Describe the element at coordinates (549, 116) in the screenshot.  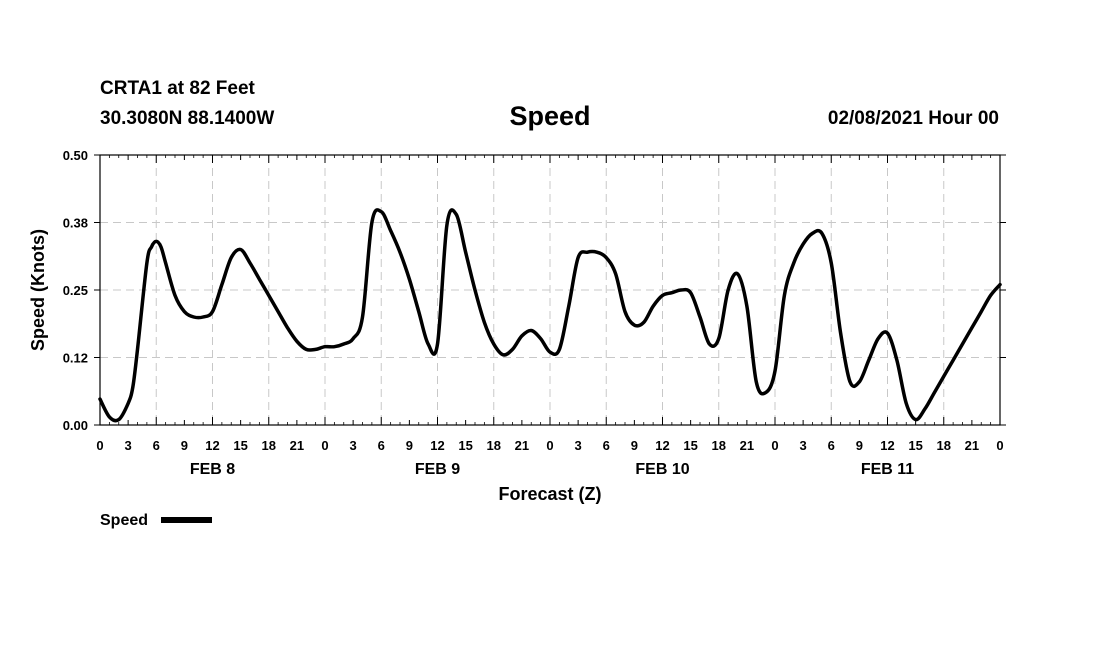
I see `chart-title: Speed` at that location.